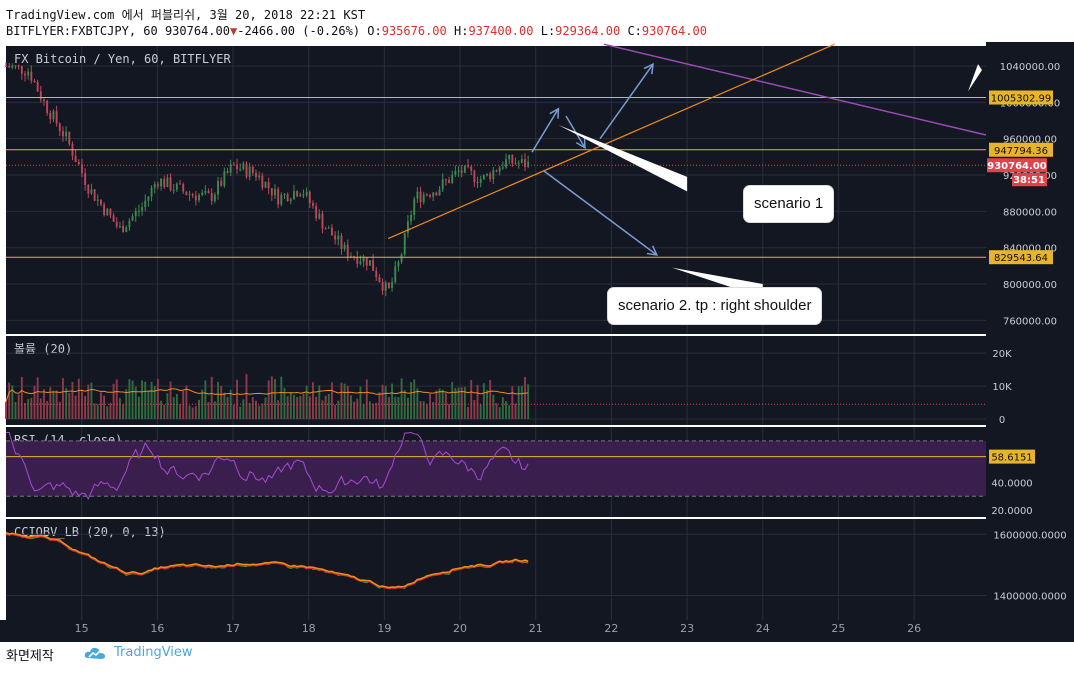 Image resolution: width=1074 pixels, height=673 pixels. What do you see at coordinates (1002, 354) in the screenshot?
I see `volume-tick-label: 20K` at bounding box center [1002, 354].